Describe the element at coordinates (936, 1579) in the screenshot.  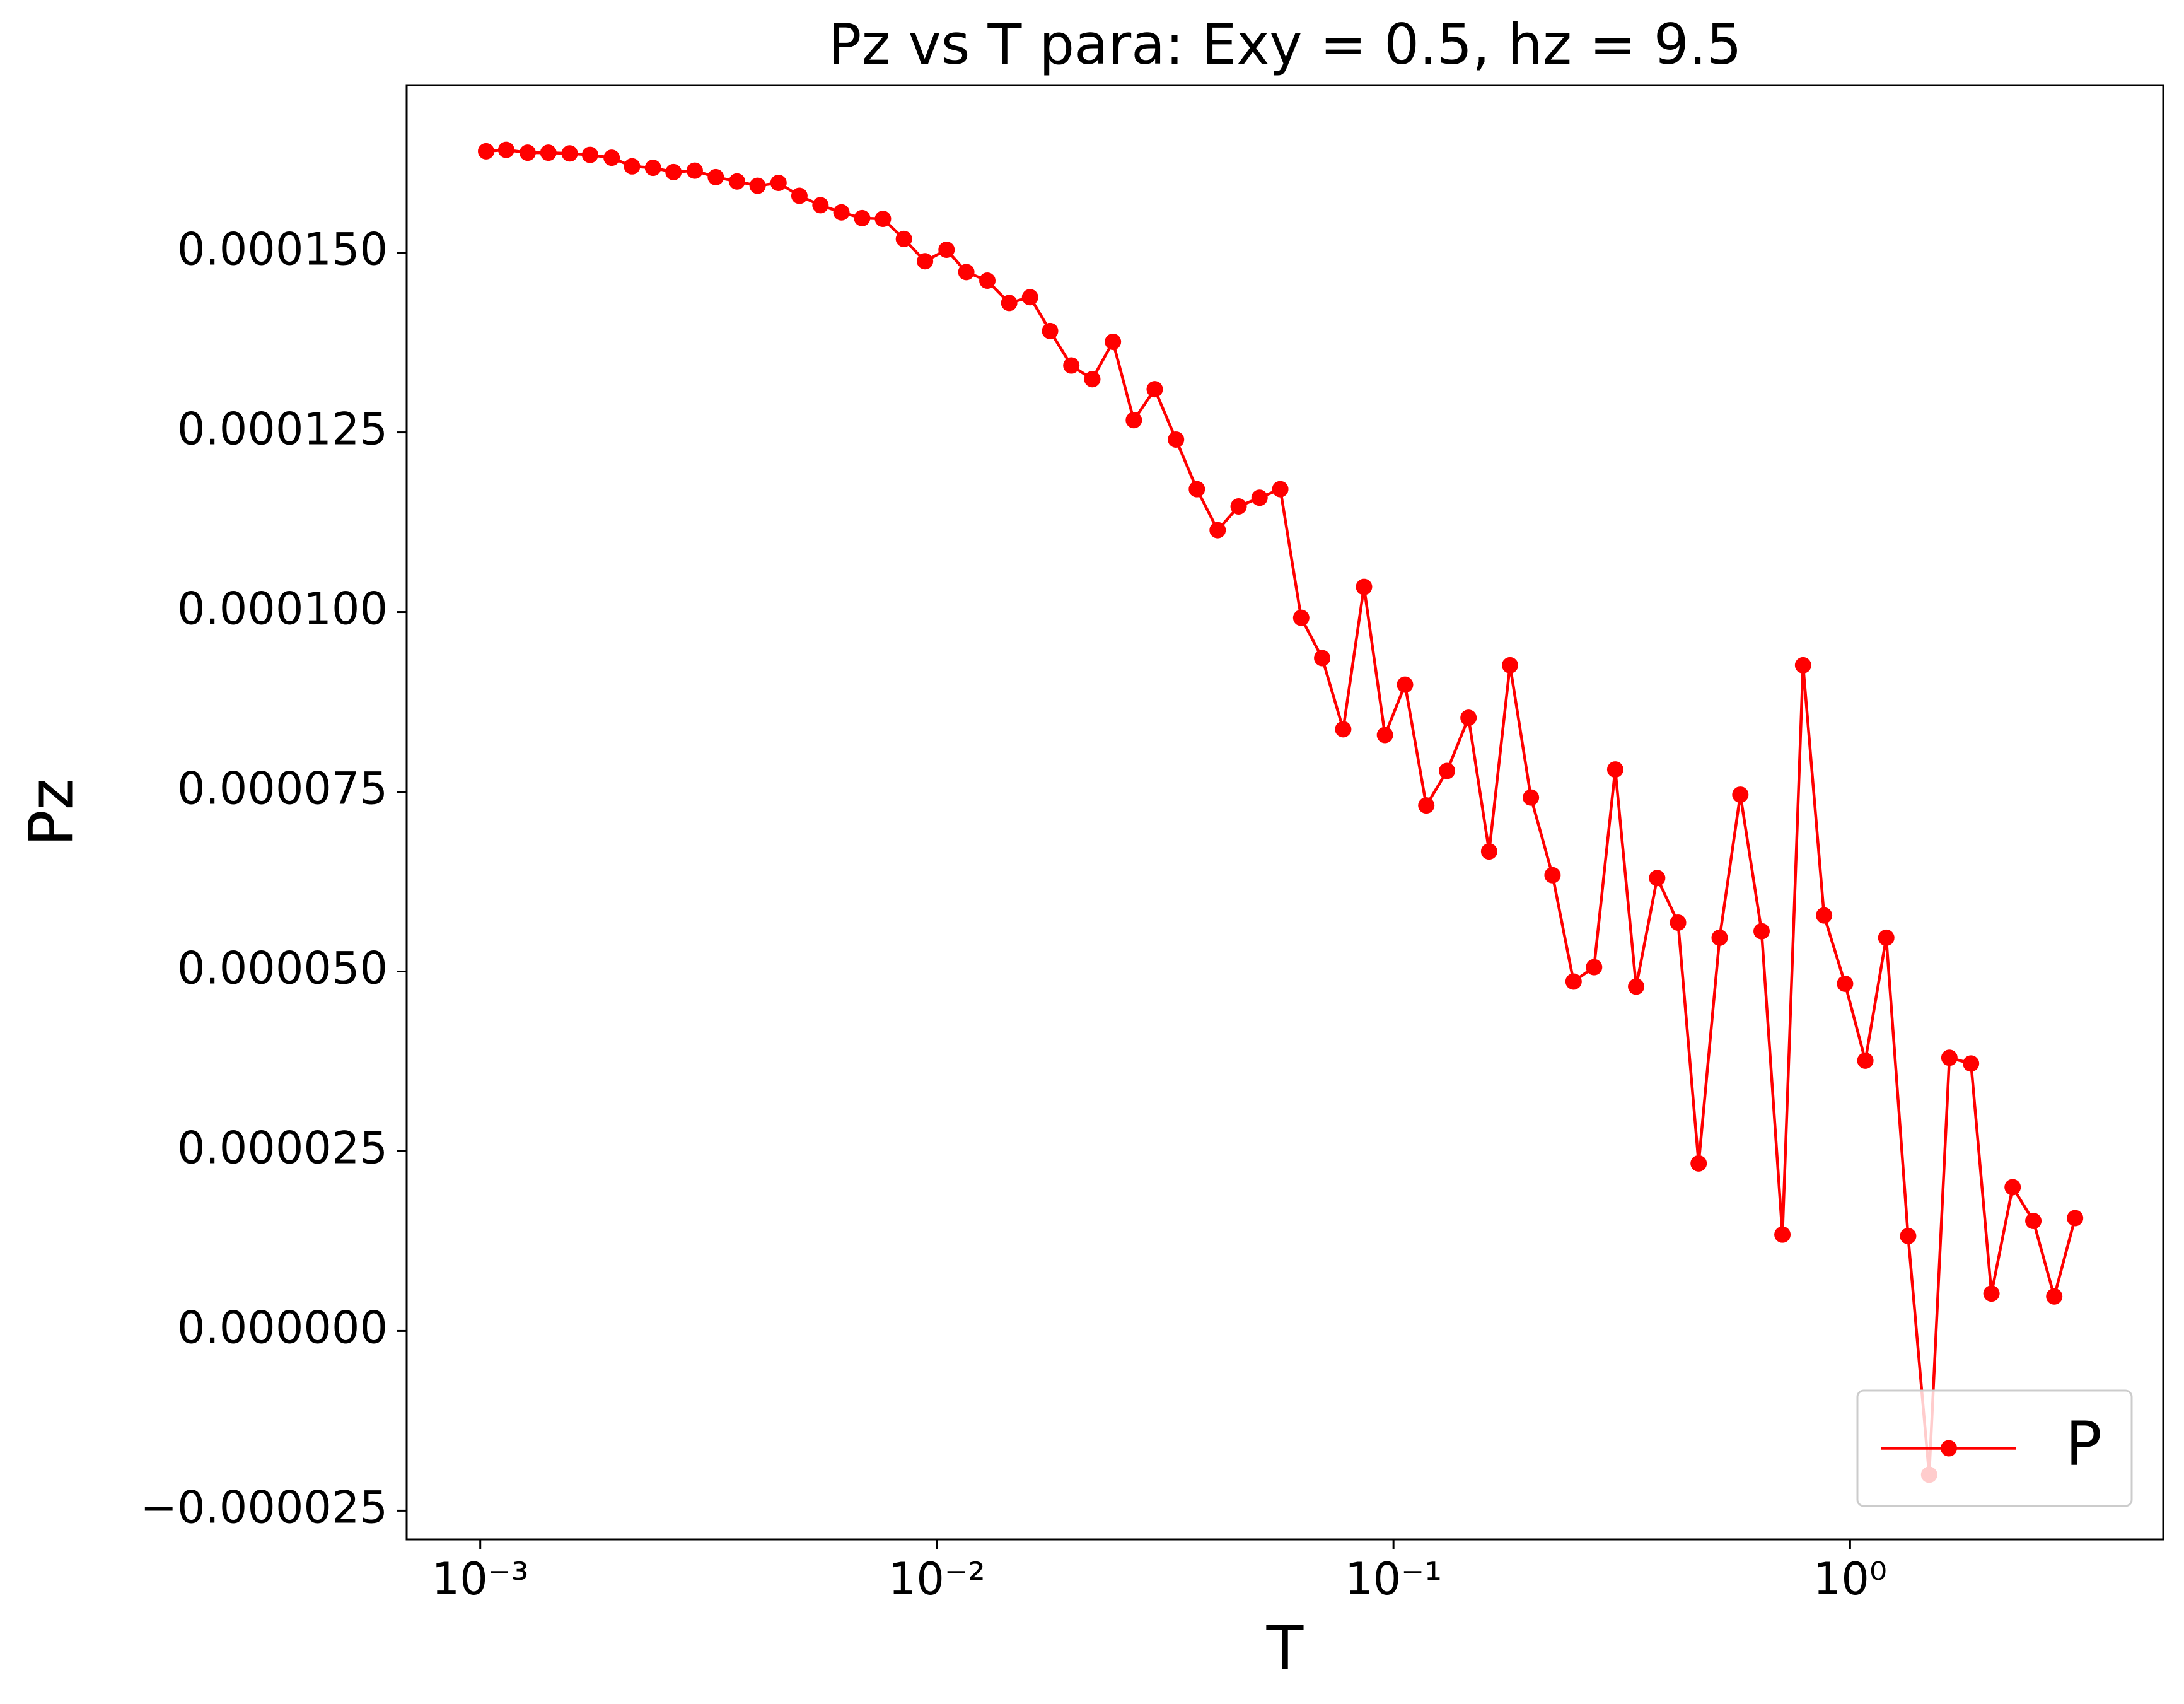
I see `x-tick-label: 10⁻²` at that location.